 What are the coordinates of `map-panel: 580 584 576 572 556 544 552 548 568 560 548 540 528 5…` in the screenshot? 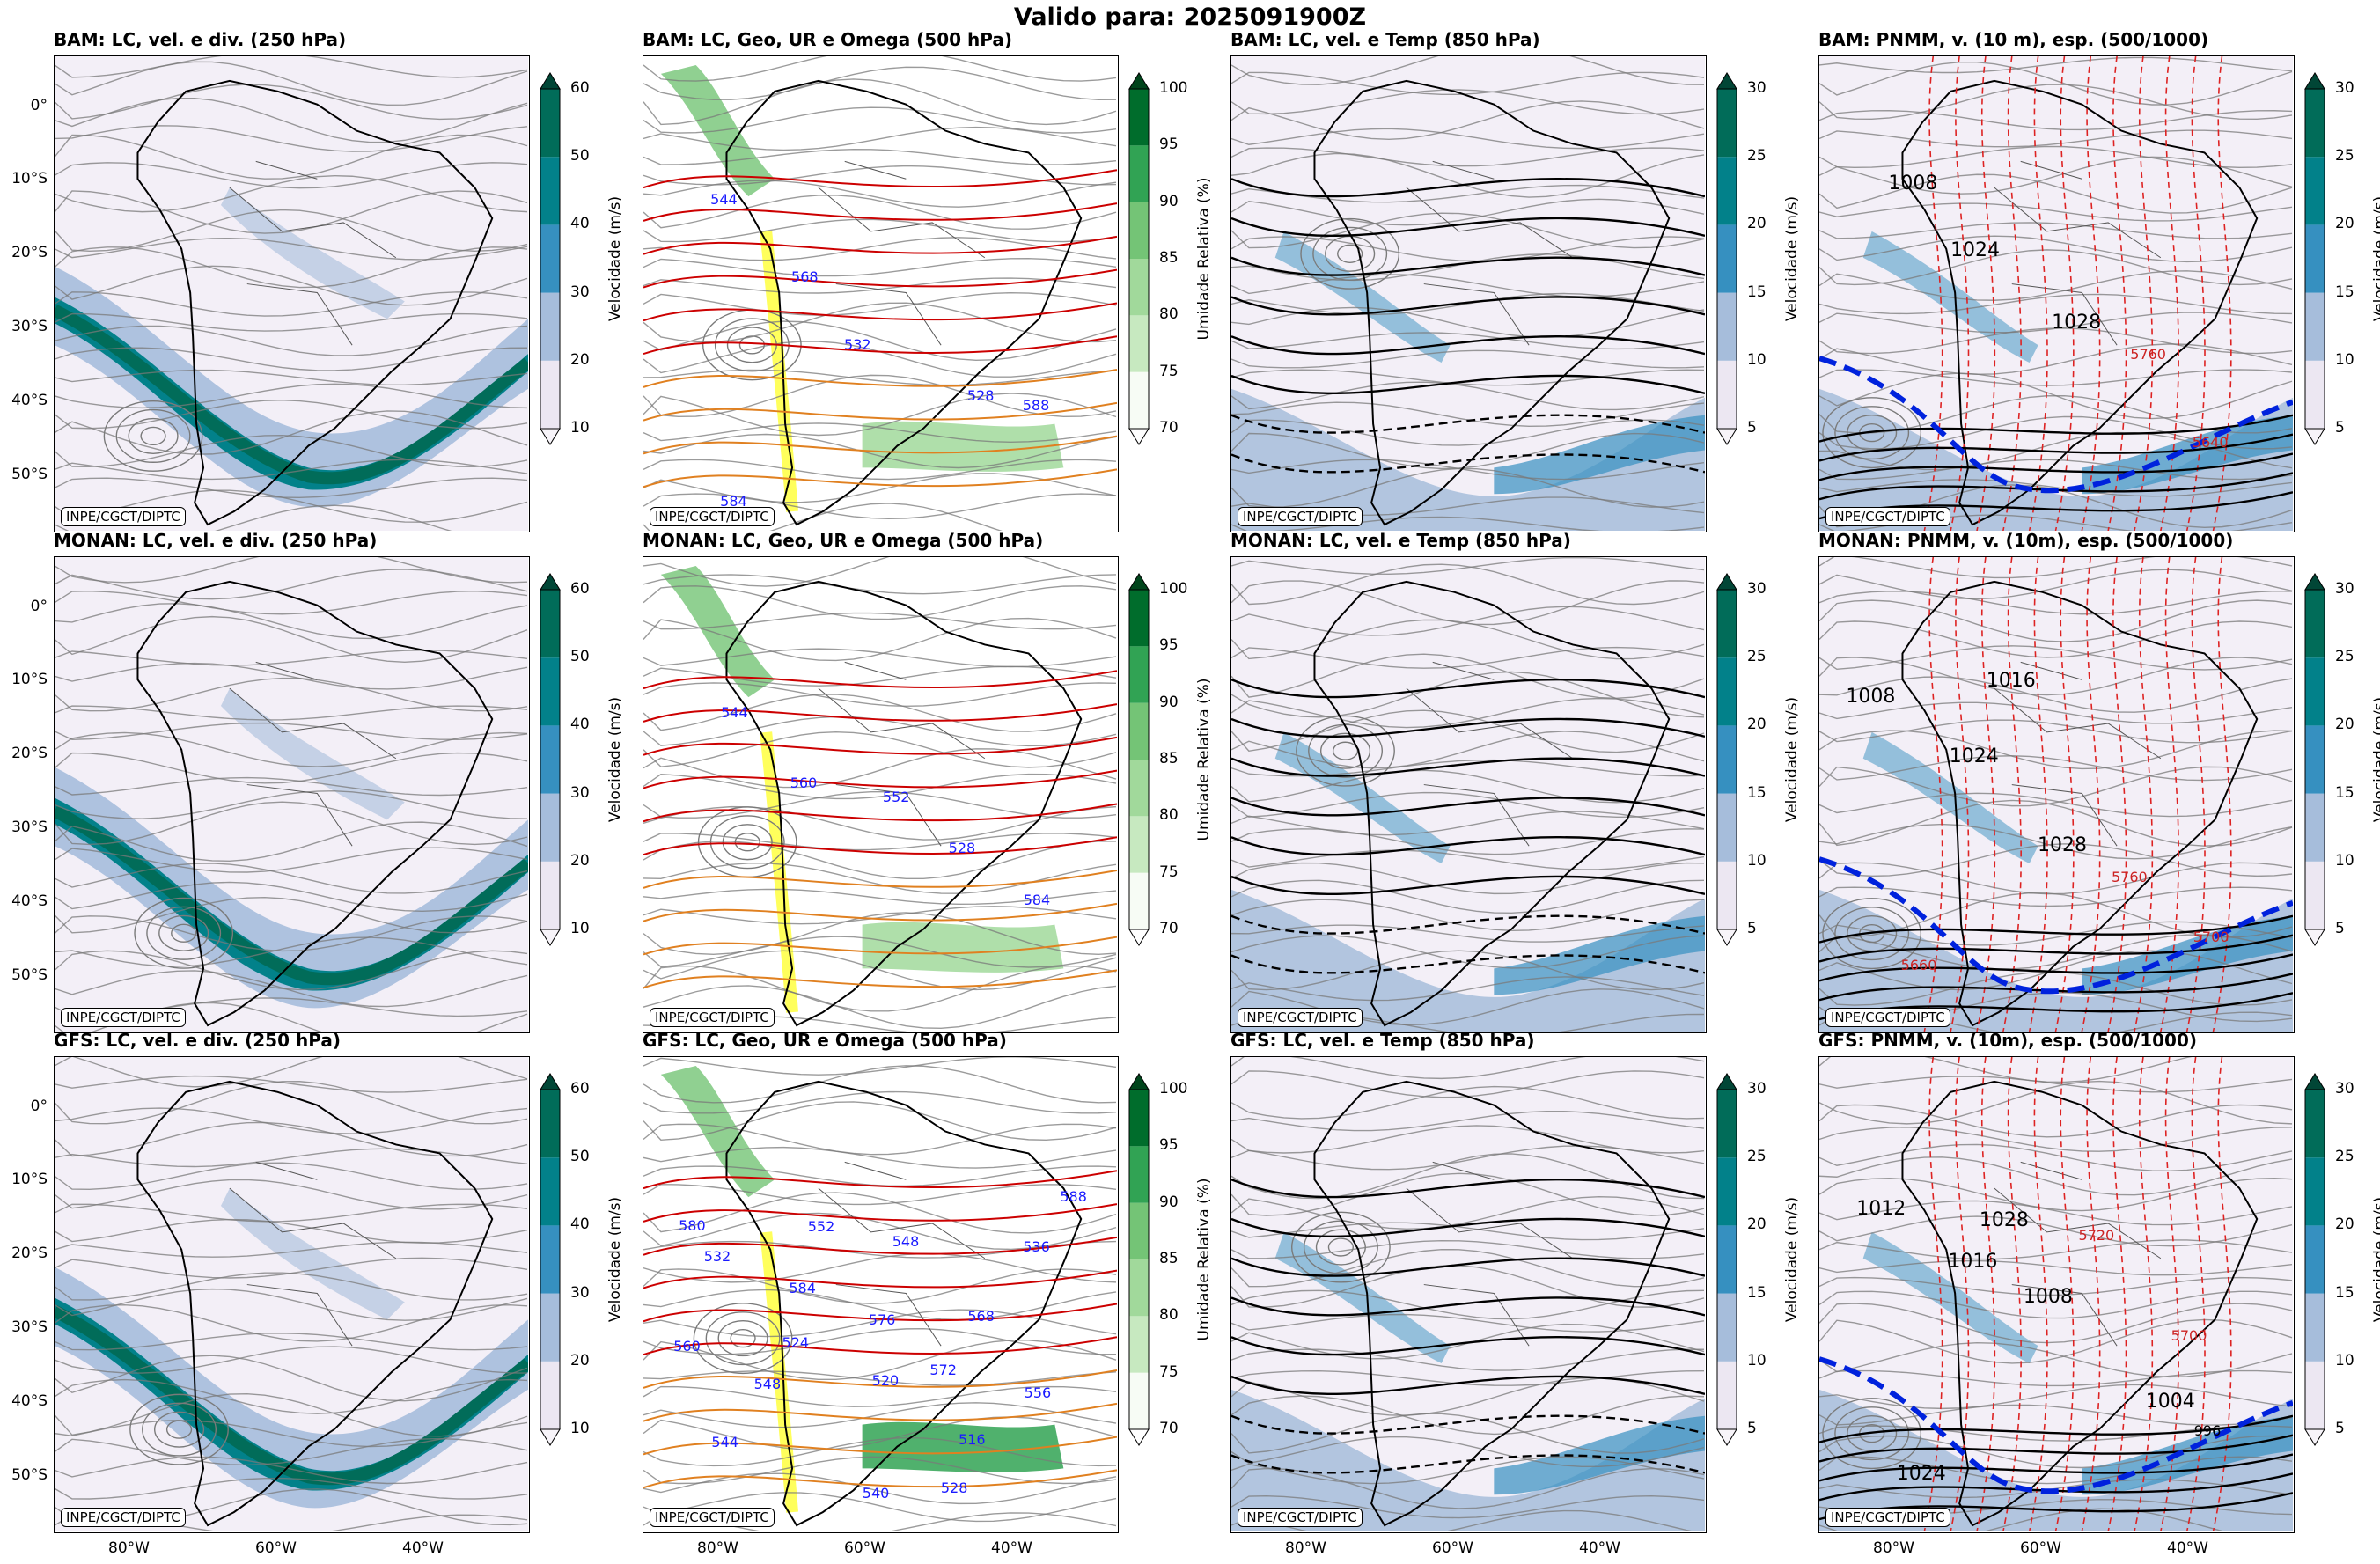 It's located at (881, 1294).